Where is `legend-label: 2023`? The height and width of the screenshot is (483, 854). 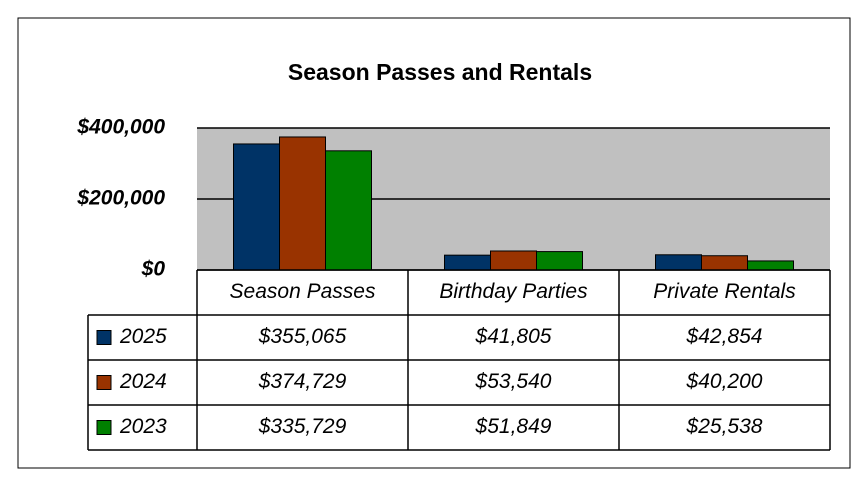
legend-label: 2023 is located at coordinates (143, 426).